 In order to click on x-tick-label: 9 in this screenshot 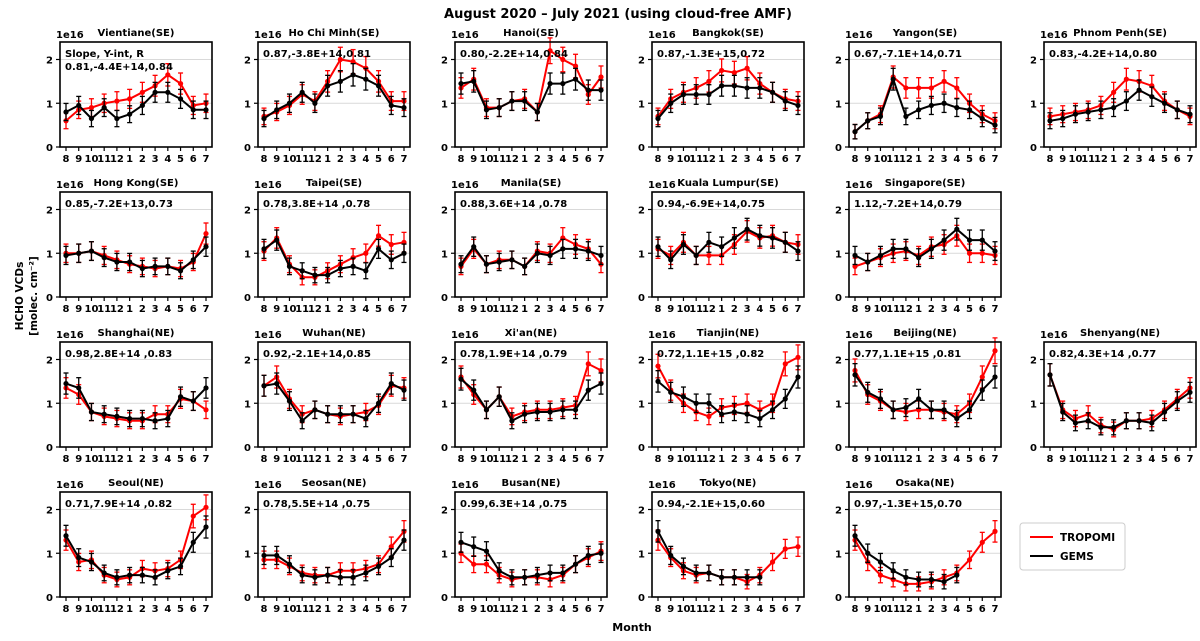, I will do `click(867, 159)`.